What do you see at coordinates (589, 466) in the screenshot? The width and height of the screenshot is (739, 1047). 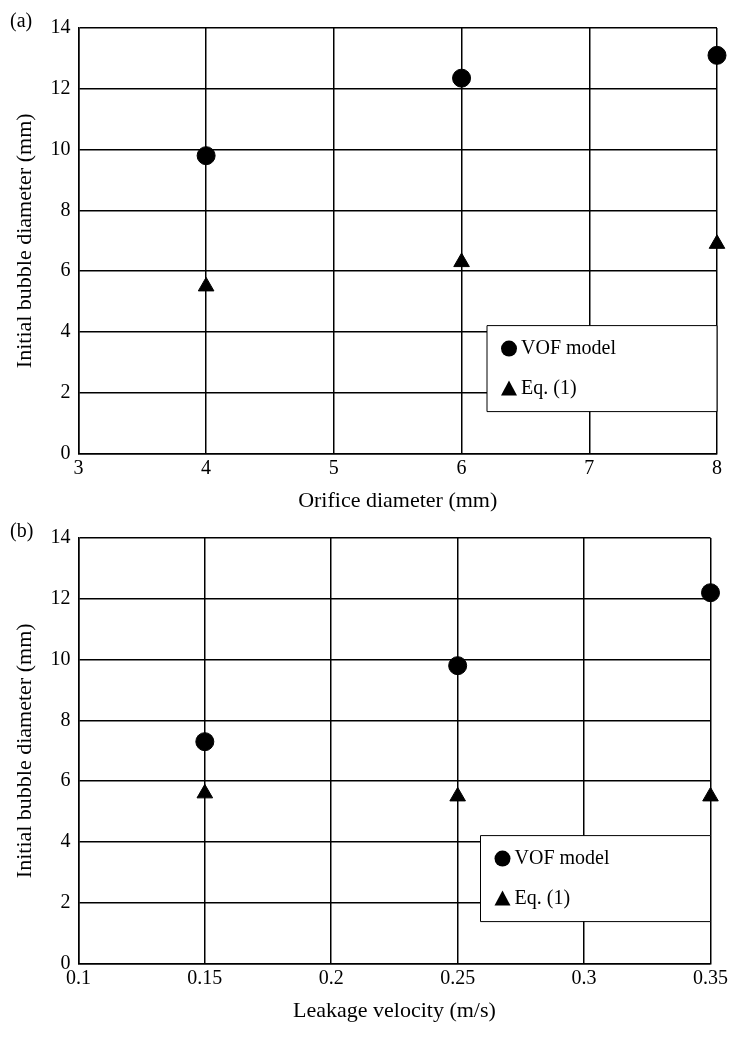 I see `x-tick-label: 7` at bounding box center [589, 466].